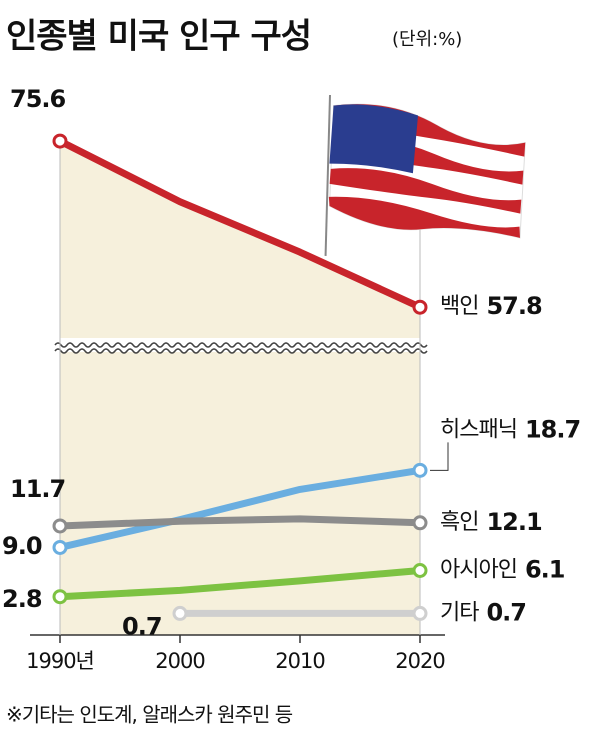 The width and height of the screenshot is (600, 750). I want to click on x-tick-label: 1990년, so click(60, 661).